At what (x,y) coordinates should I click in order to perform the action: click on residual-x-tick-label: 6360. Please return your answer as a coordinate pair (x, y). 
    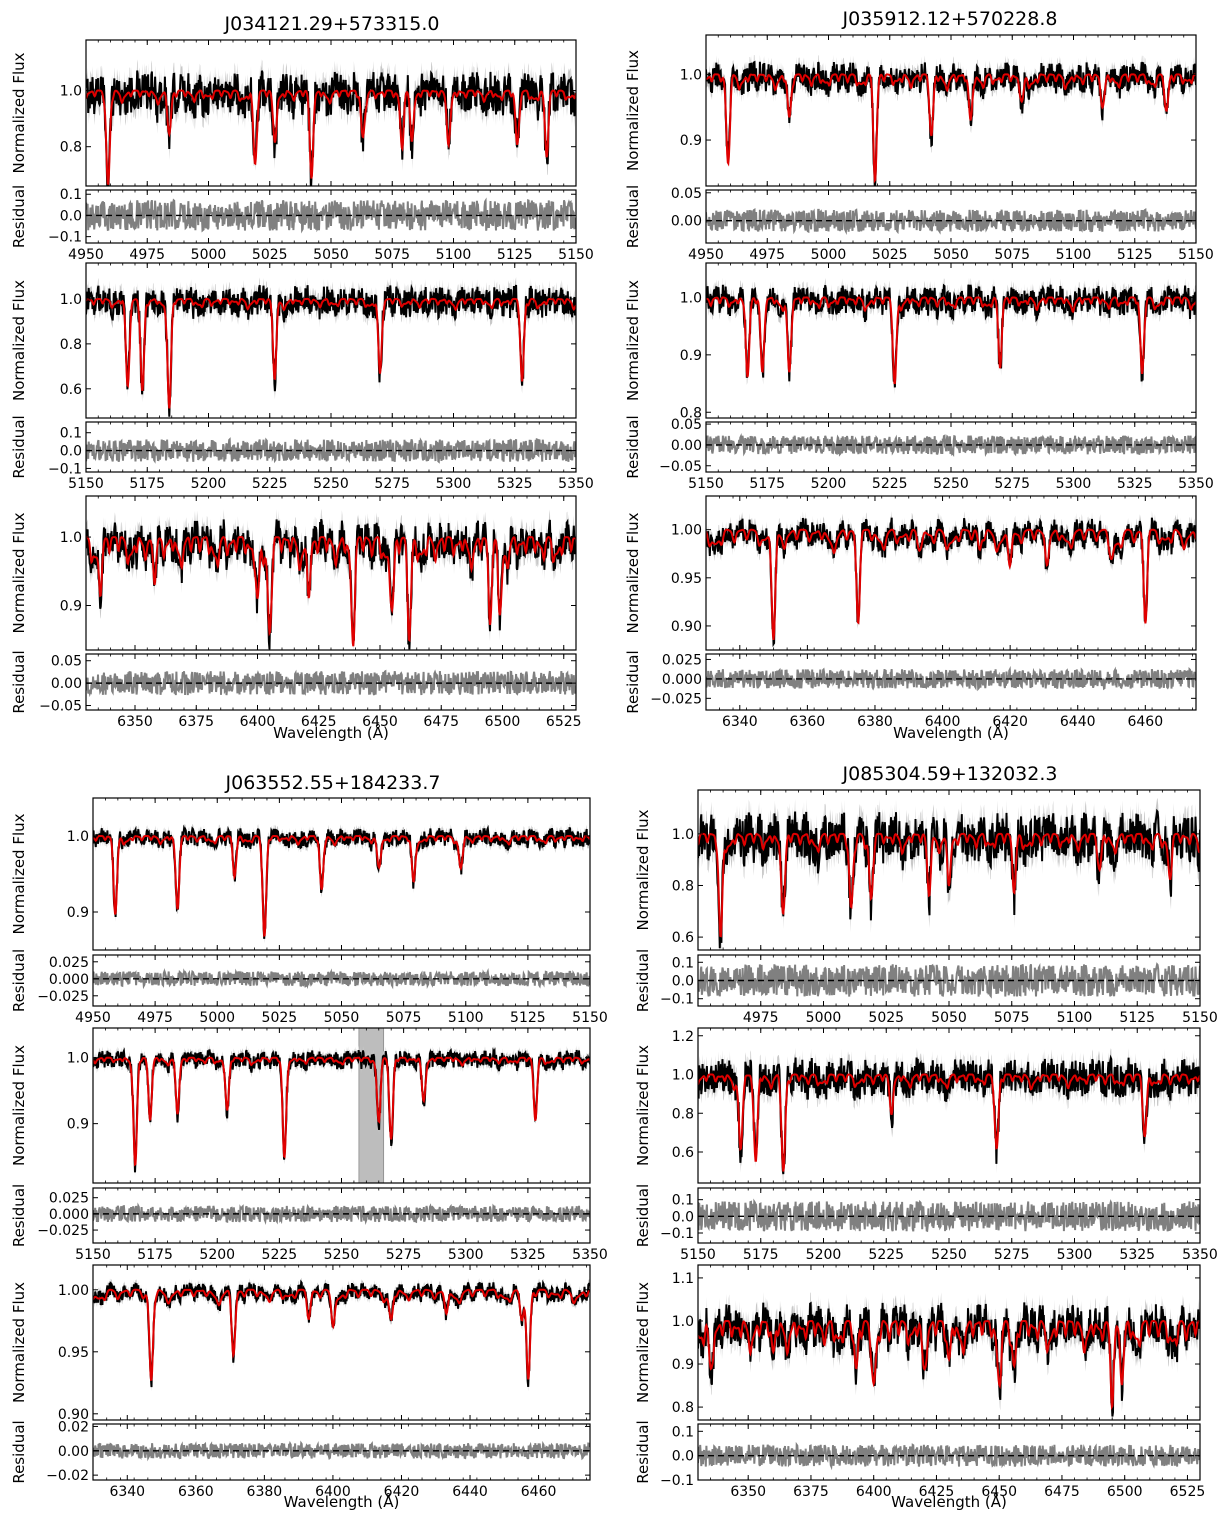
    Looking at the image, I should click on (196, 1492).